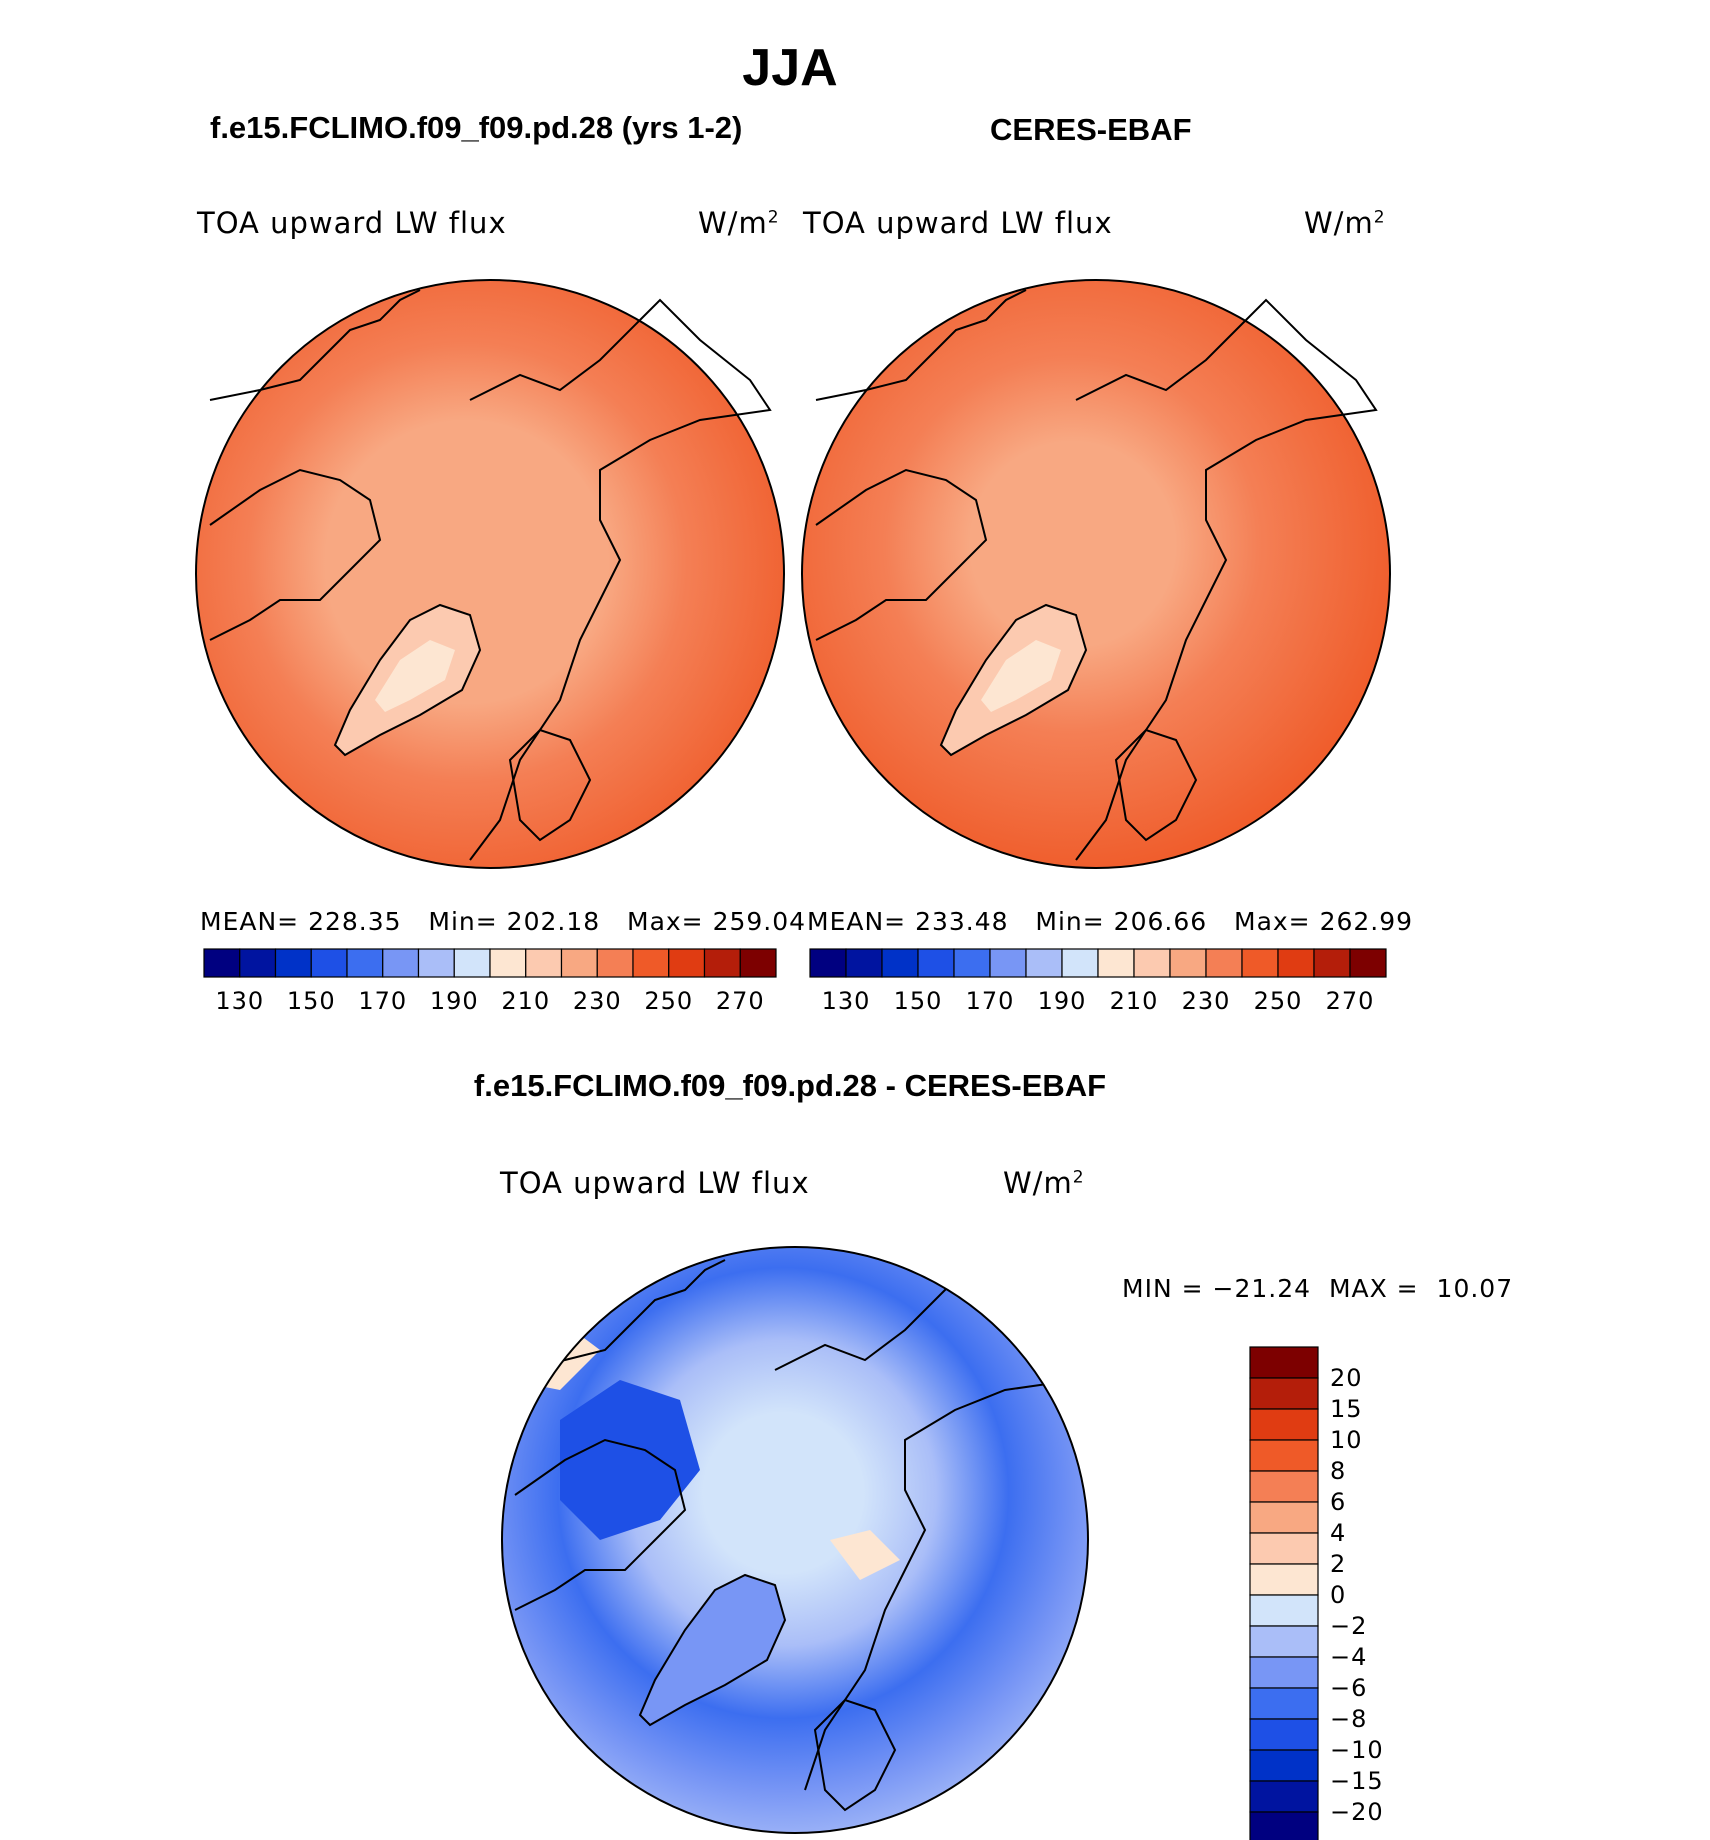  Describe the element at coordinates (315, 345) in the screenshot. I see `model-coastline-alaska` at that location.